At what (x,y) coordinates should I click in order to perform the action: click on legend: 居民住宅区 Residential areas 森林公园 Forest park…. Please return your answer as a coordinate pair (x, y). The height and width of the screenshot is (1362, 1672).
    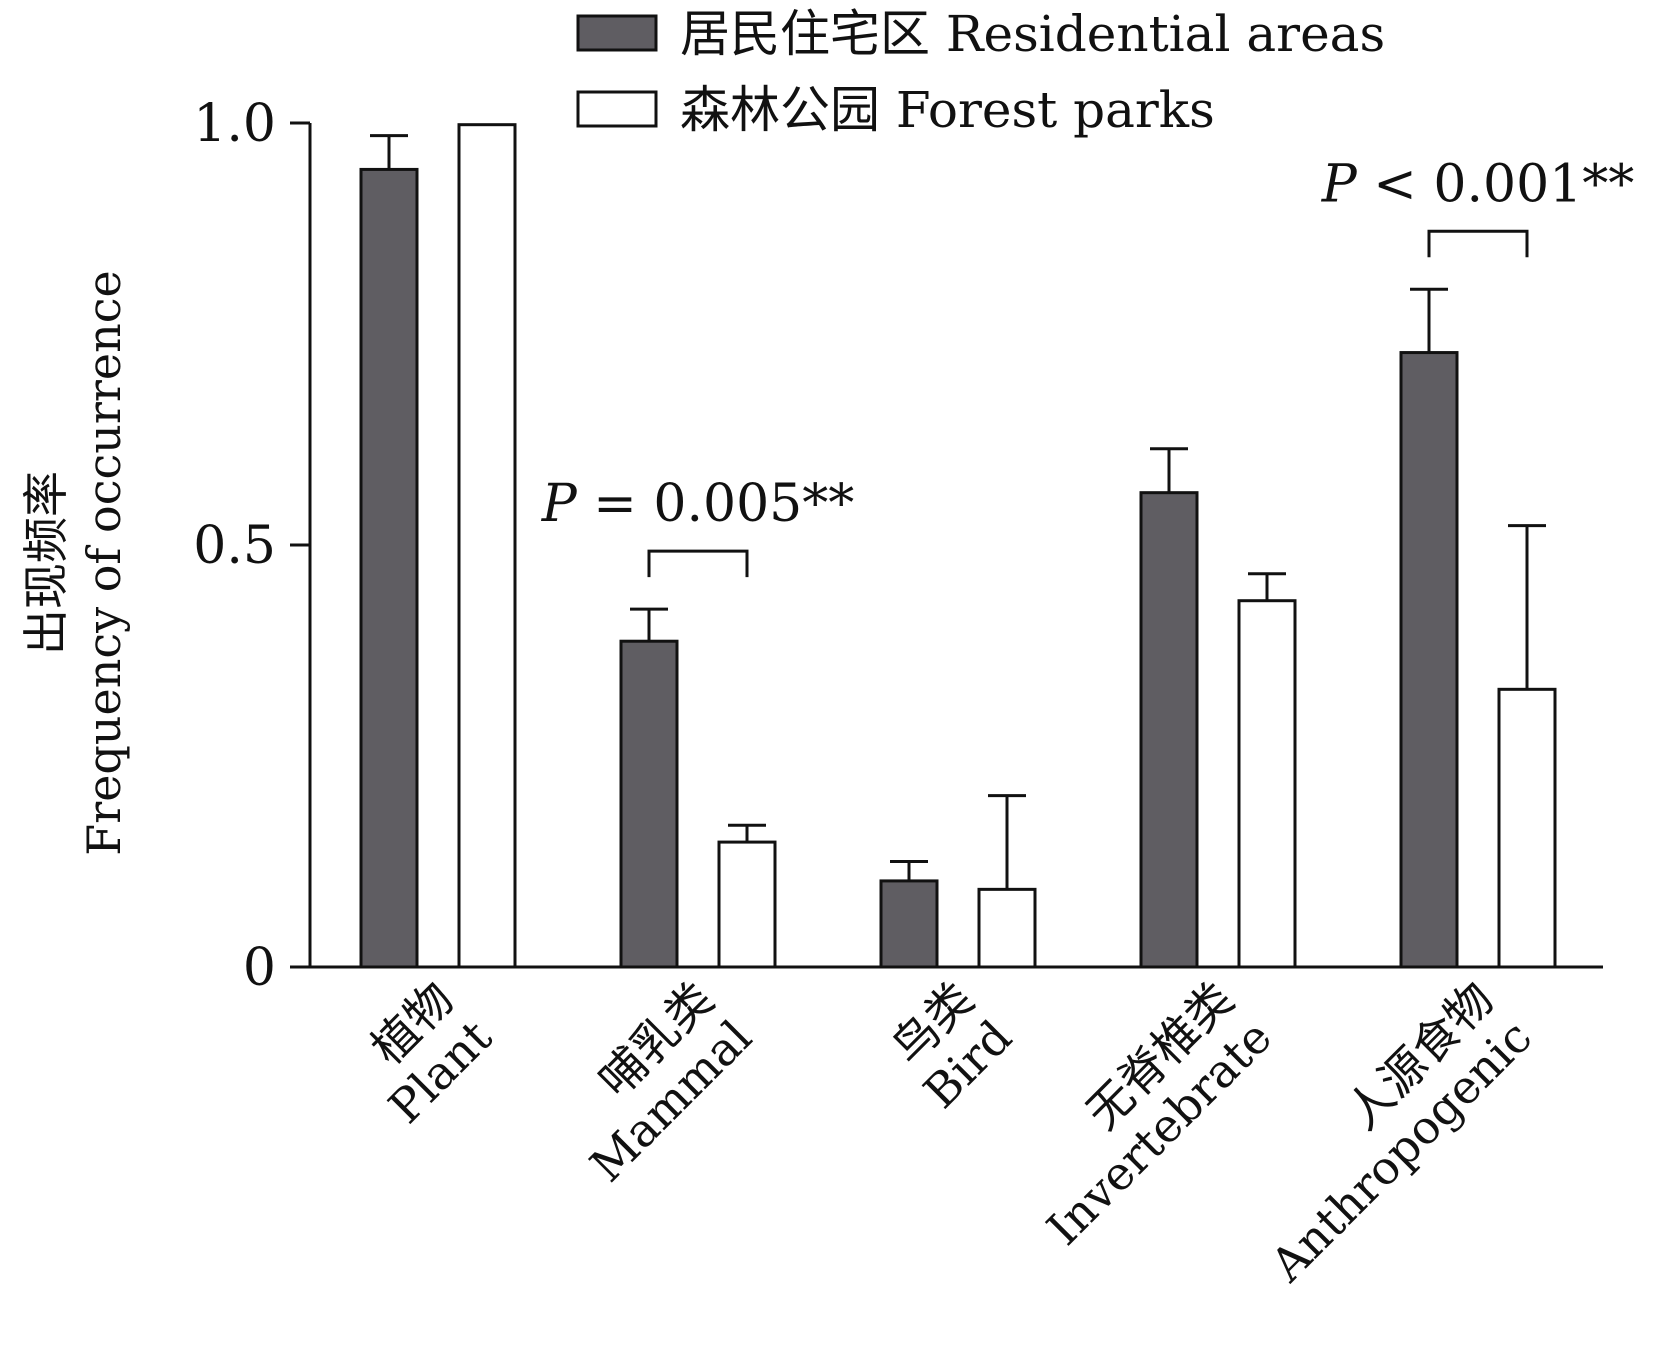
    Looking at the image, I should click on (980, 72).